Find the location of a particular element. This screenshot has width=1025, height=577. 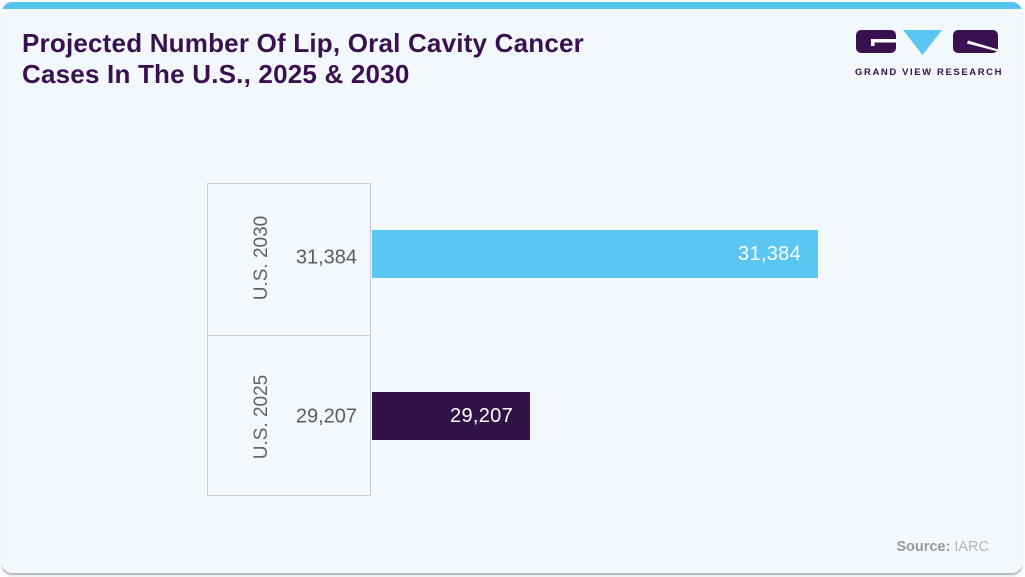

bar-2025: 29,207 is located at coordinates (451, 416).